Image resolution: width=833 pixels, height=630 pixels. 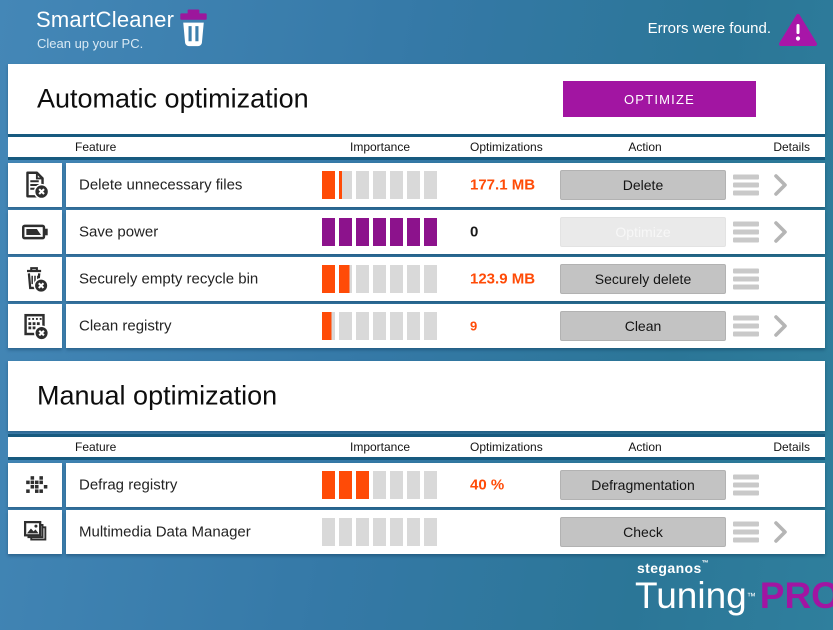 What do you see at coordinates (643, 279) in the screenshot?
I see `action-button: Securely delete` at bounding box center [643, 279].